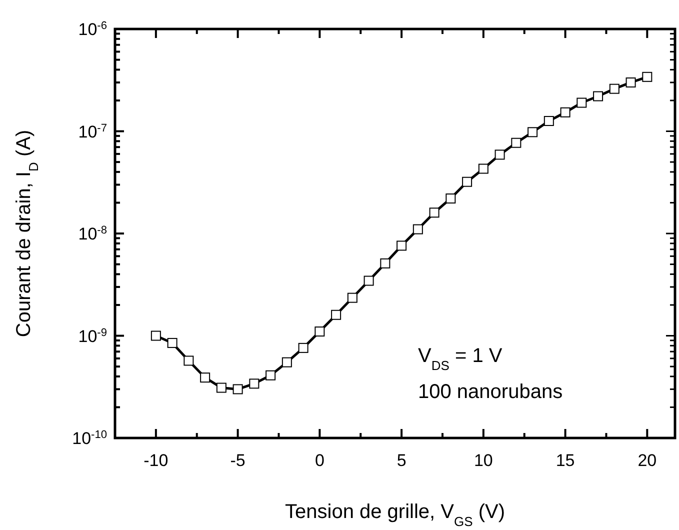  I want to click on x-axis-title: Tension de grille, V$_{GS}$ (V), so click(395, 514).